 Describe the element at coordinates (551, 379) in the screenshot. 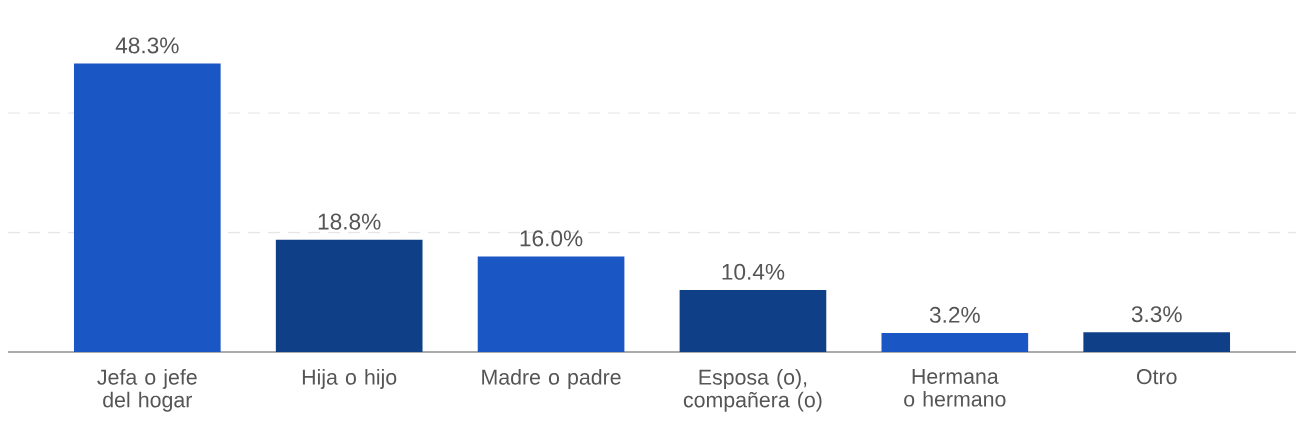

I see `x-tick-label: Madre o padre` at that location.